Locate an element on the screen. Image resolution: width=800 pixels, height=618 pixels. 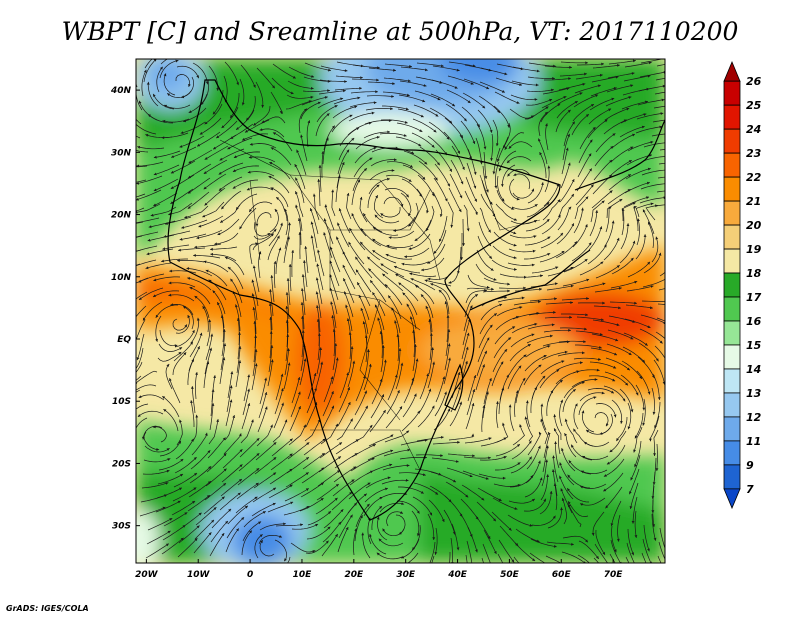
lat-label: 10N is located at coordinates (121, 278).